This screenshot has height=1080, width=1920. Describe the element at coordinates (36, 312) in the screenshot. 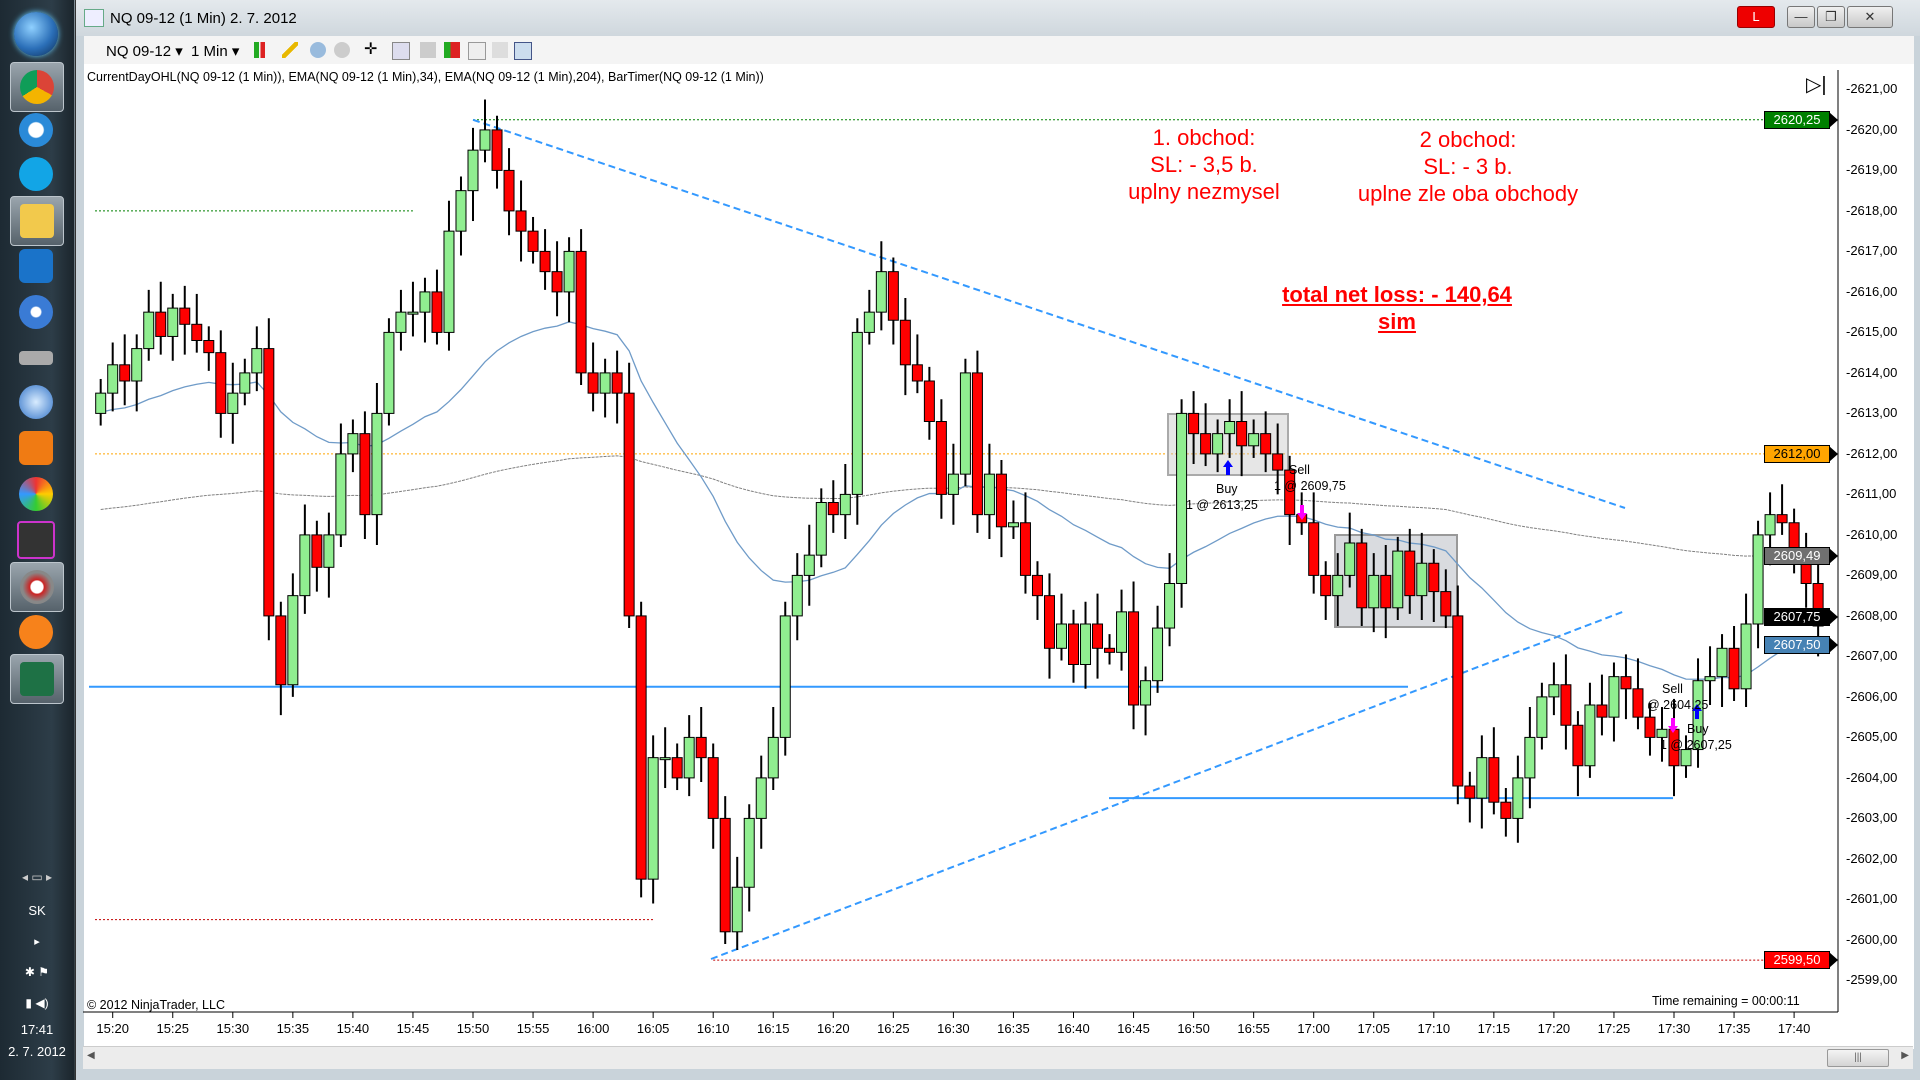

I see `itunes-icon` at that location.